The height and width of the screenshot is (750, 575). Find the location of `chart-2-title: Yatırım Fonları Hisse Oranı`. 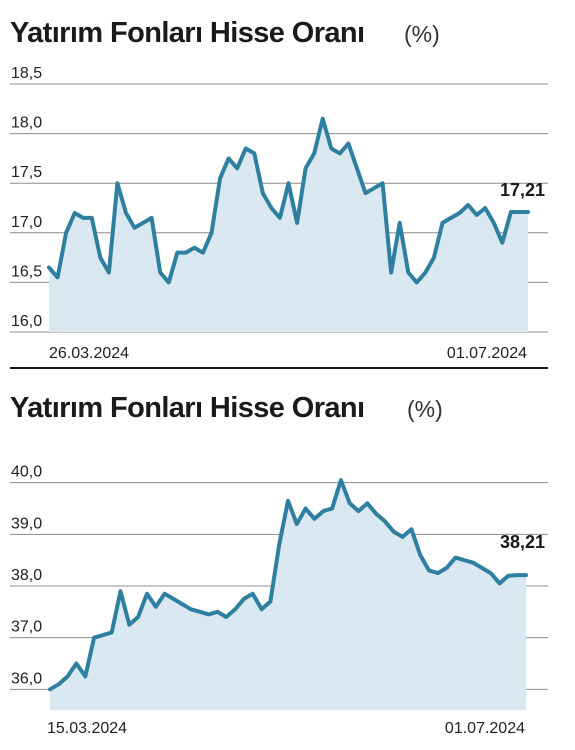

chart-2-title: Yatırım Fonları Hisse Oranı is located at coordinates (187, 408).